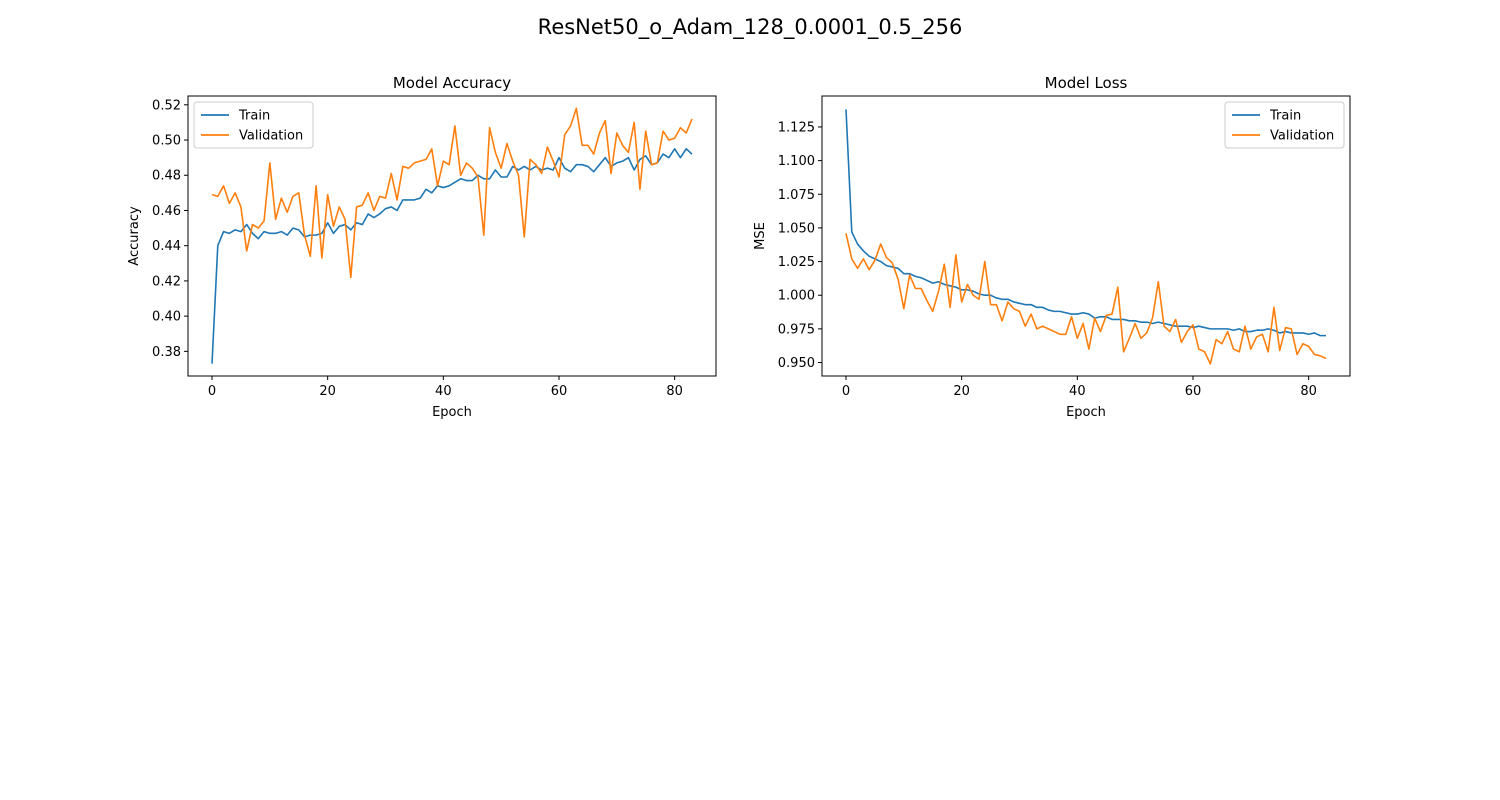 The width and height of the screenshot is (1500, 800). What do you see at coordinates (760, 236) in the screenshot?
I see `loss-y-axis-label: MSE` at bounding box center [760, 236].